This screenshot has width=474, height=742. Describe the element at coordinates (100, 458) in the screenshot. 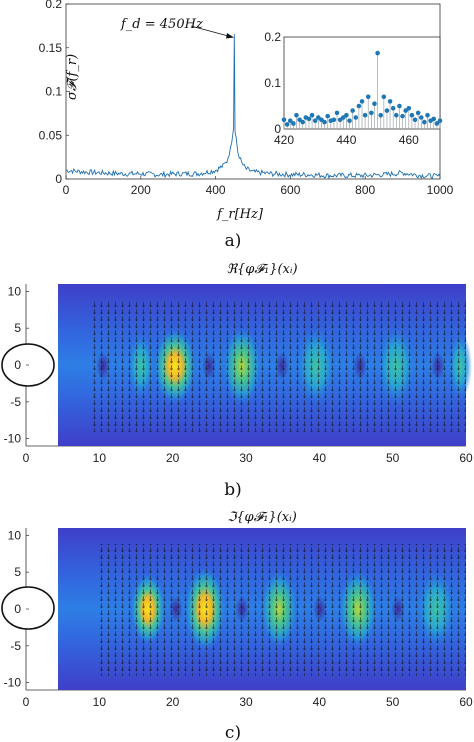

I see `panel-b-xtick-label: 10` at that location.